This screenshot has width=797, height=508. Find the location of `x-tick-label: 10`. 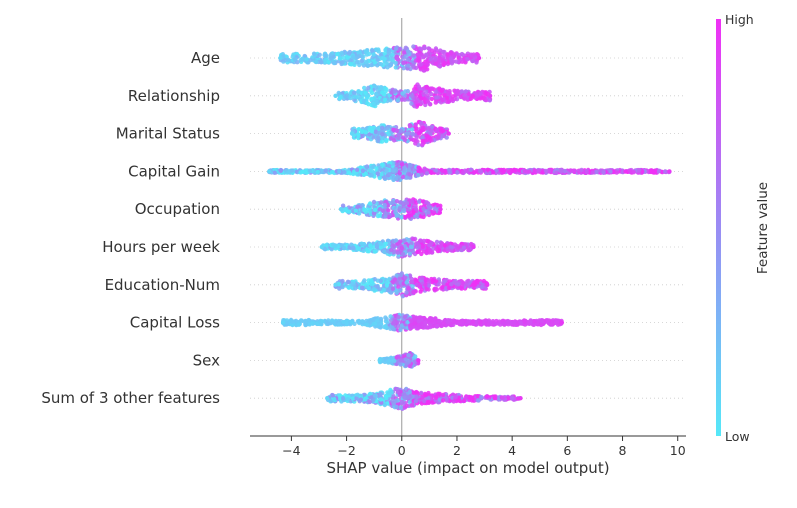

x-tick-label: 10 is located at coordinates (678, 450).